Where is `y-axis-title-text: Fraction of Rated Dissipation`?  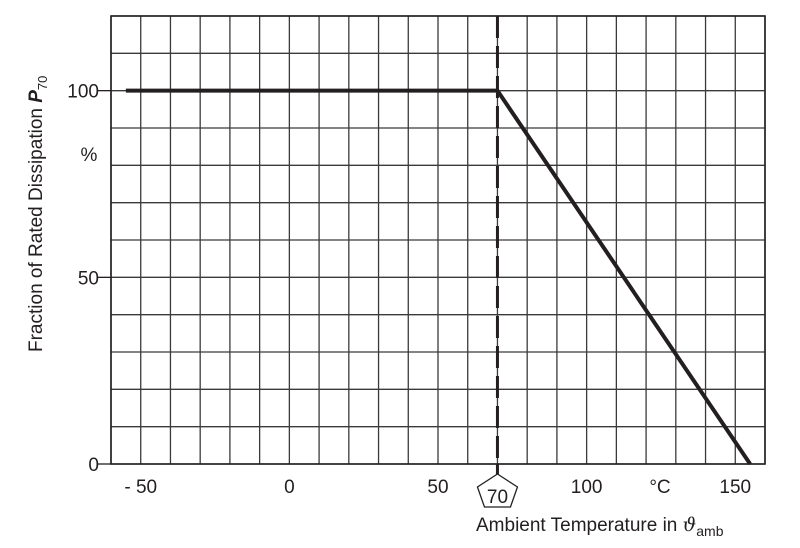
y-axis-title-text: Fraction of Rated Dissipation is located at coordinates (36, 227).